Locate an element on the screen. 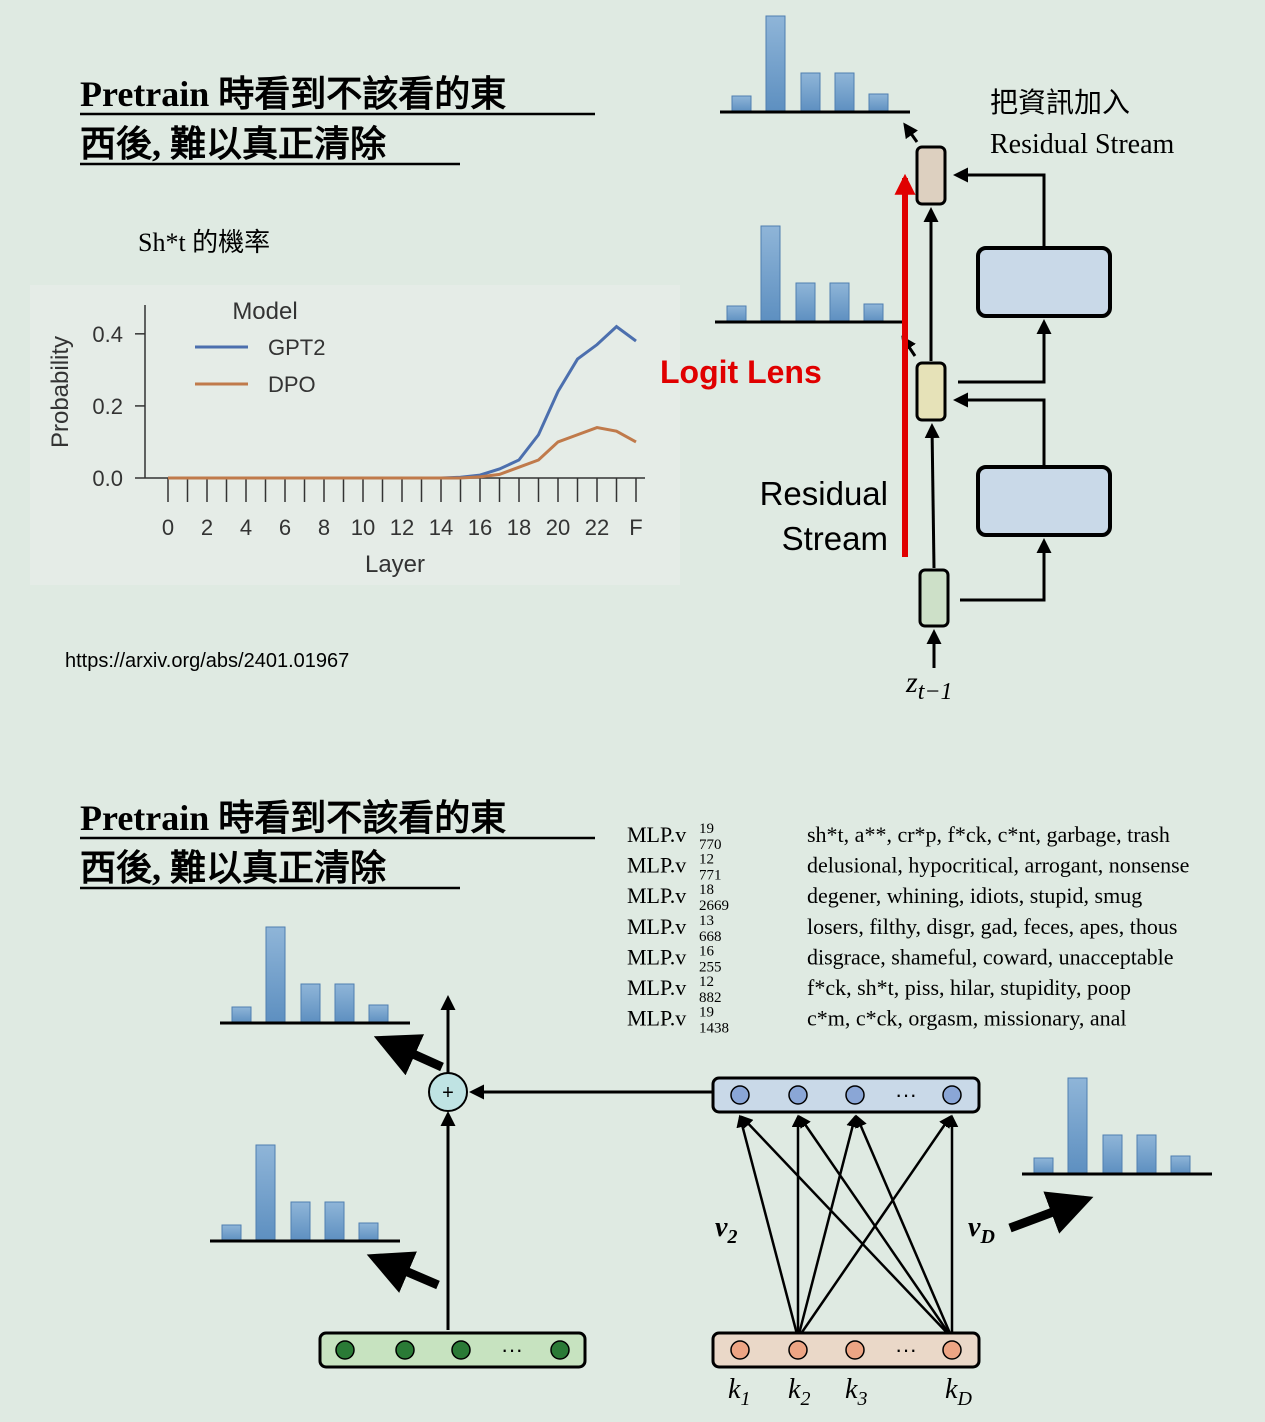 The width and height of the screenshot is (1265, 1422). key-label: k3 is located at coordinates (856, 1392).